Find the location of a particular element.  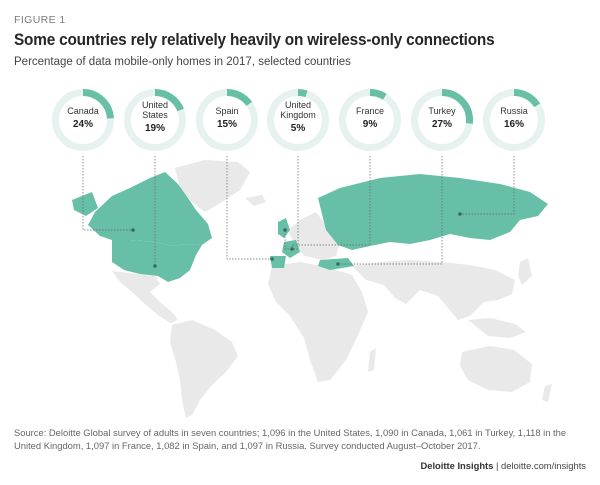

country-value: 16% is located at coordinates (514, 124).